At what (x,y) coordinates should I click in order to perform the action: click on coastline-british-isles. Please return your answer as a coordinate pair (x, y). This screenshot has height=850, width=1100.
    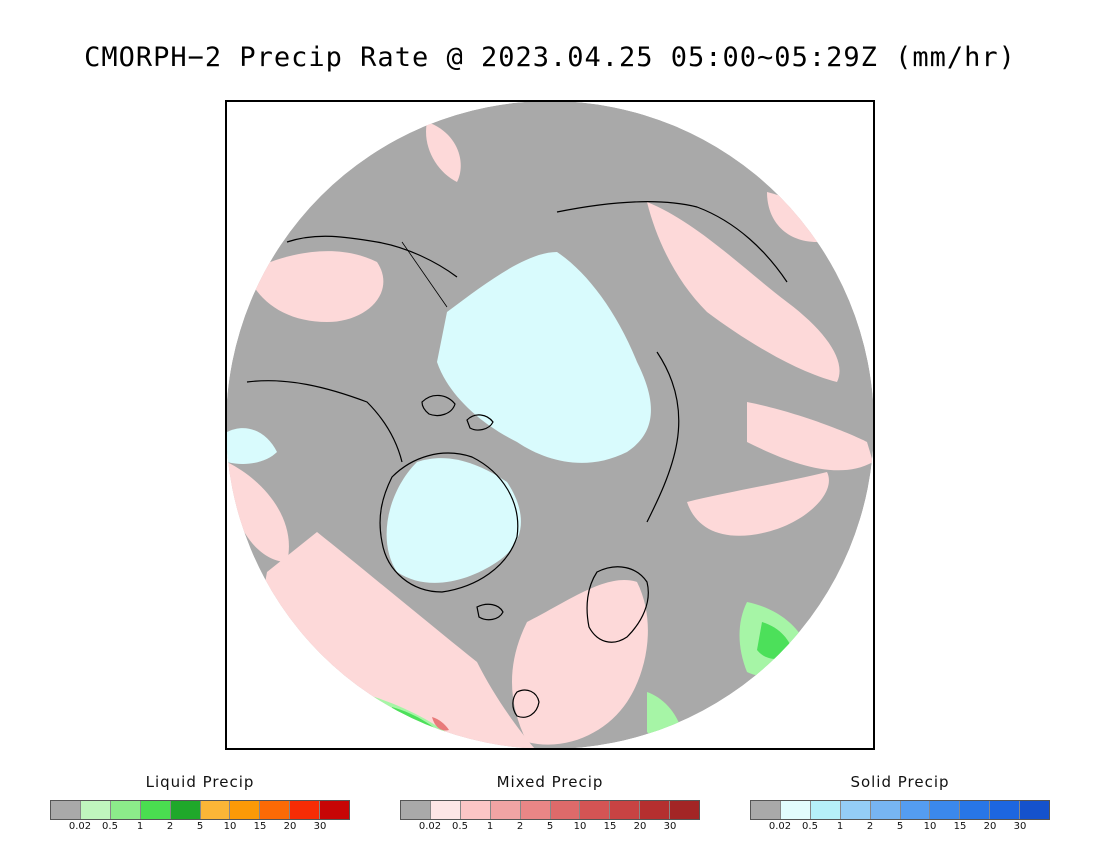
    Looking at the image, I should click on (526, 703).